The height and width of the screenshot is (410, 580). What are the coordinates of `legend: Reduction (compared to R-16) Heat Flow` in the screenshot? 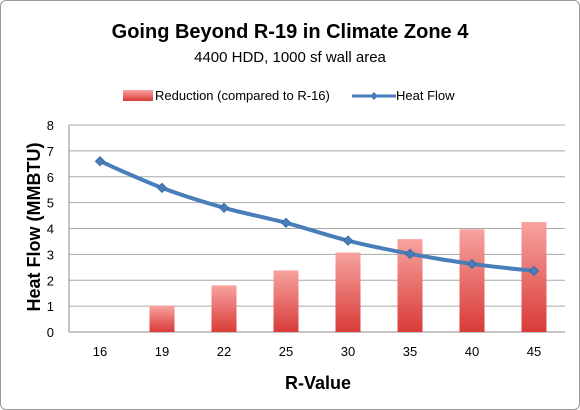 It's located at (289, 95).